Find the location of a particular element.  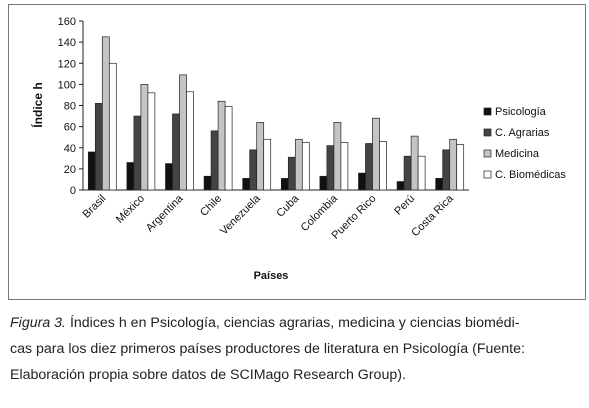

x-tick-label: México is located at coordinates (130, 209).